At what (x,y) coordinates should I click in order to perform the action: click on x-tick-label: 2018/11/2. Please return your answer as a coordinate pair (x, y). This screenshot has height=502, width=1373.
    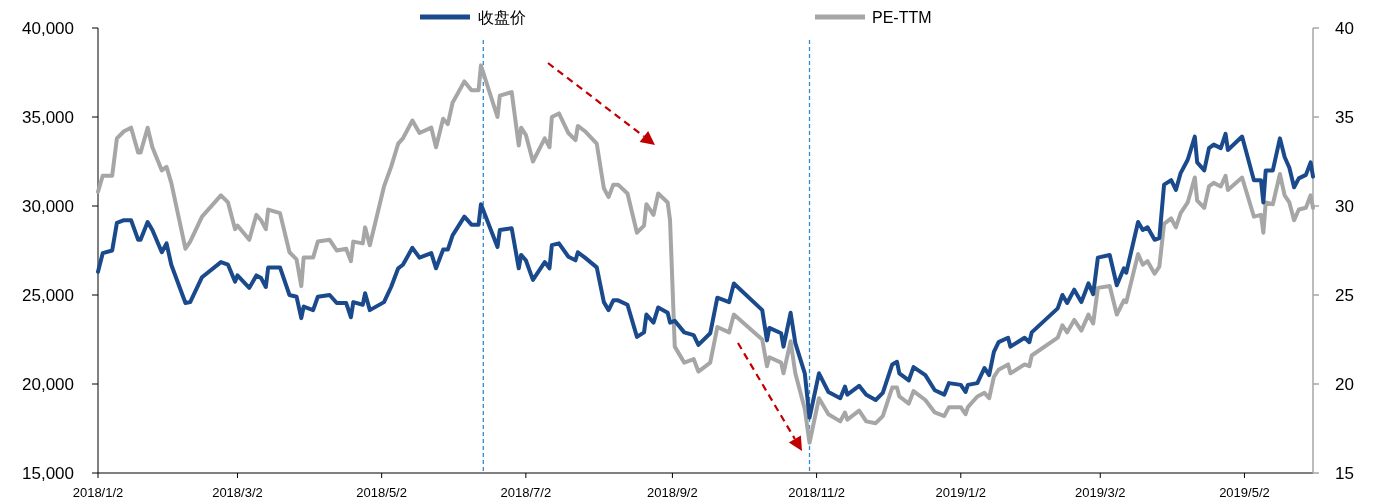
    Looking at the image, I should click on (817, 492).